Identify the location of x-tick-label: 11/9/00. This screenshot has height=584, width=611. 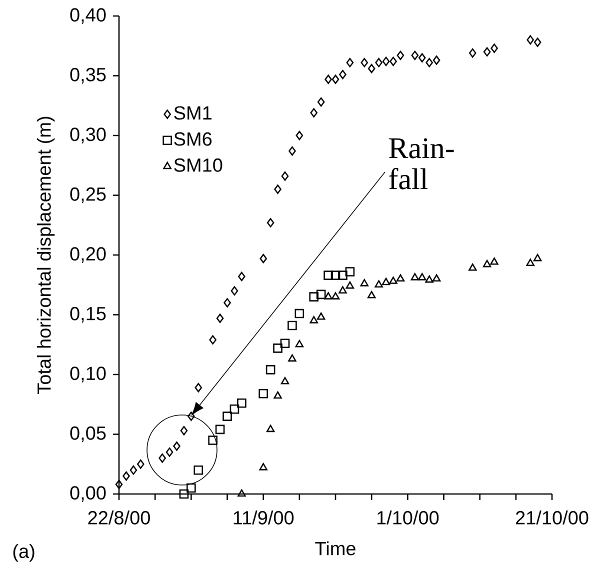
(264, 517).